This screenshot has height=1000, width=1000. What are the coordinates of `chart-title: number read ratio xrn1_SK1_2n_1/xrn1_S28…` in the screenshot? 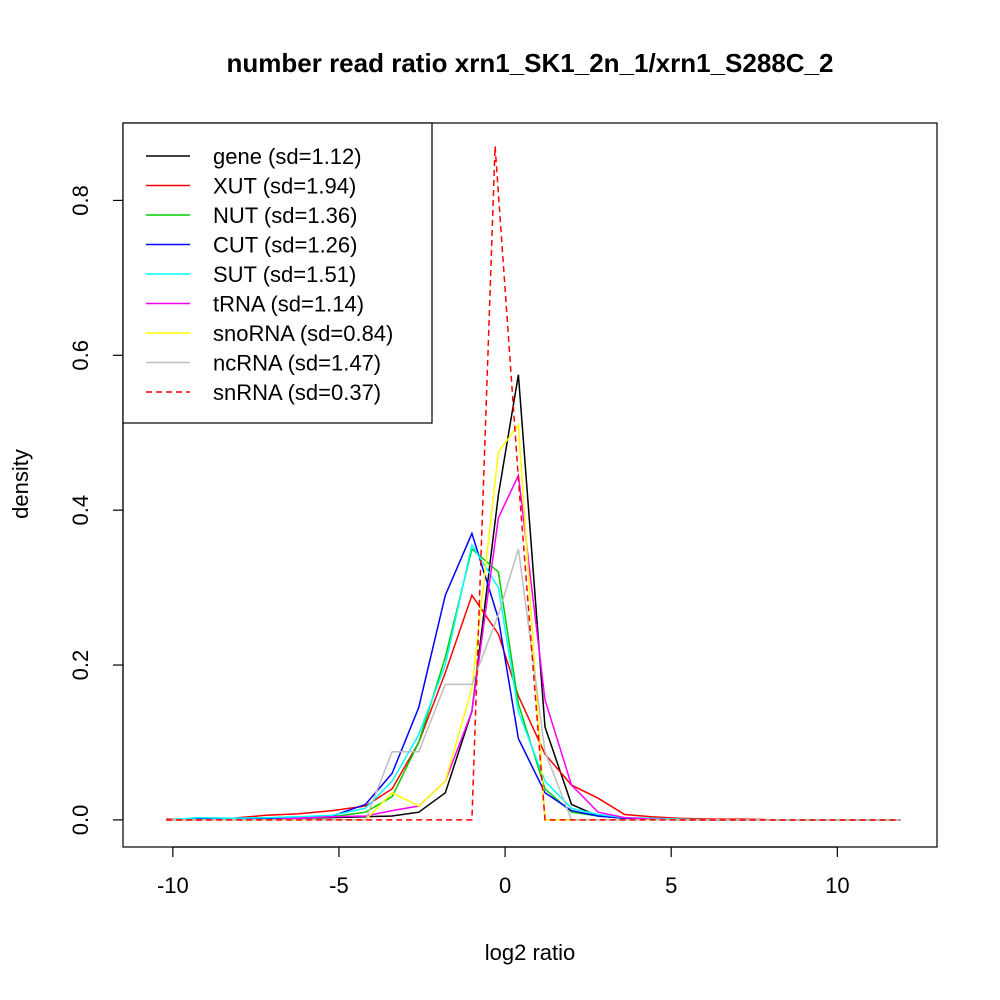 It's located at (530, 63).